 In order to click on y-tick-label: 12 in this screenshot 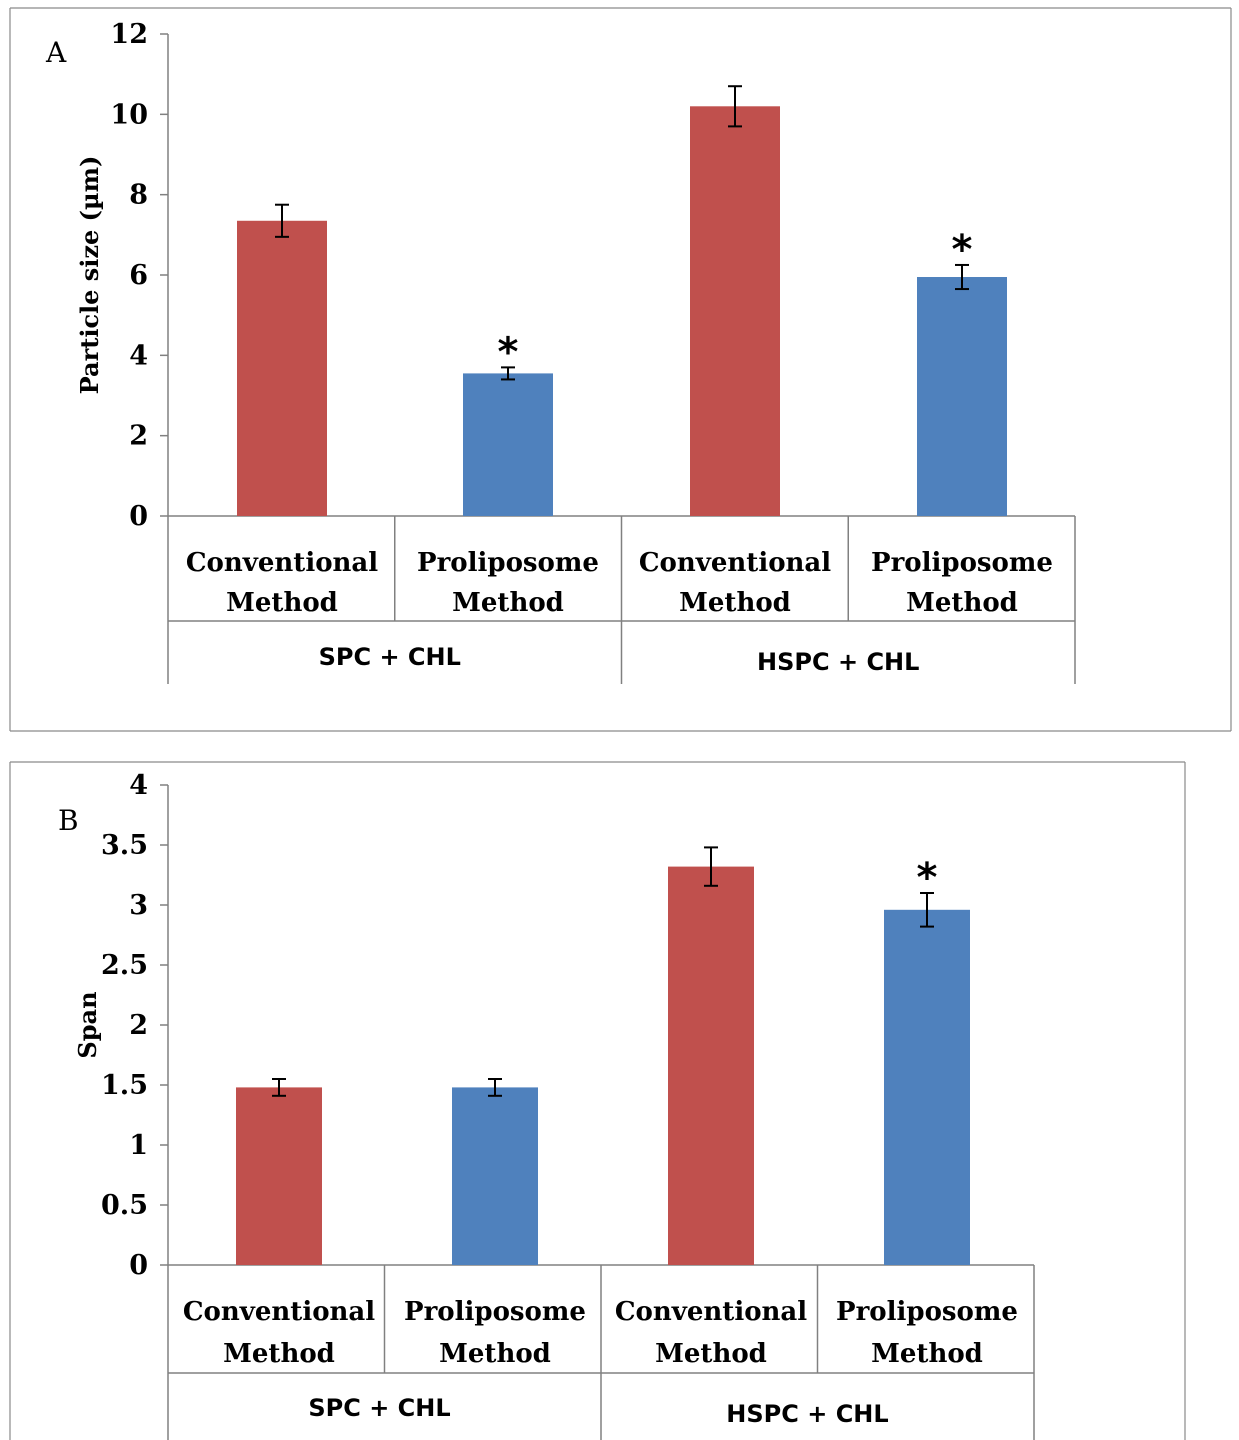, I will do `click(129, 34)`.